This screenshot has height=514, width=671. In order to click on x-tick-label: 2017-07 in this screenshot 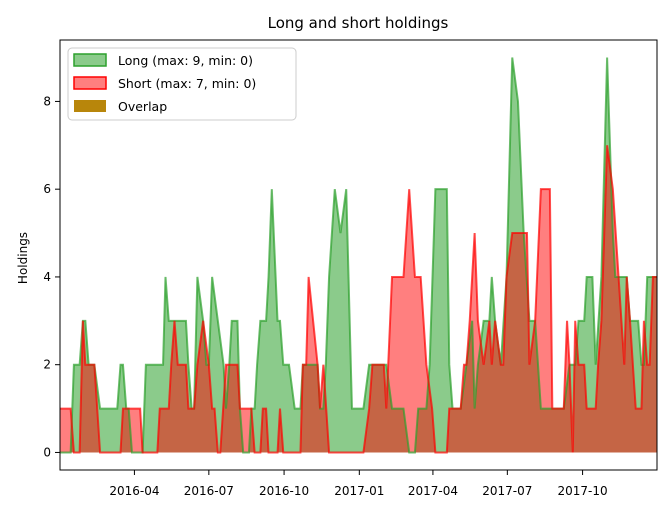, I will do `click(507, 491)`.